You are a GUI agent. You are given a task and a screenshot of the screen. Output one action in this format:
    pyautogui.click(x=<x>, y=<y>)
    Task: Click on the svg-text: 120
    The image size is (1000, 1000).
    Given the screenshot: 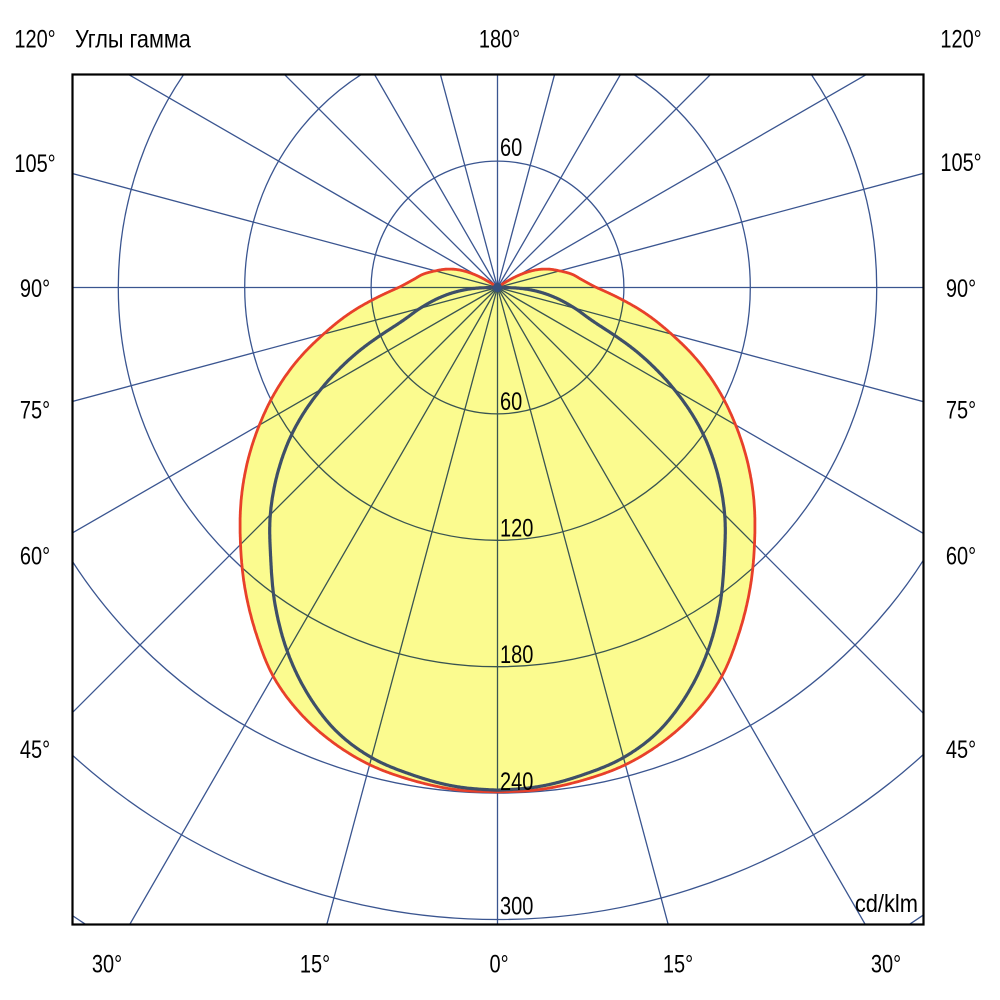 What is the action you would take?
    pyautogui.click(x=516, y=528)
    